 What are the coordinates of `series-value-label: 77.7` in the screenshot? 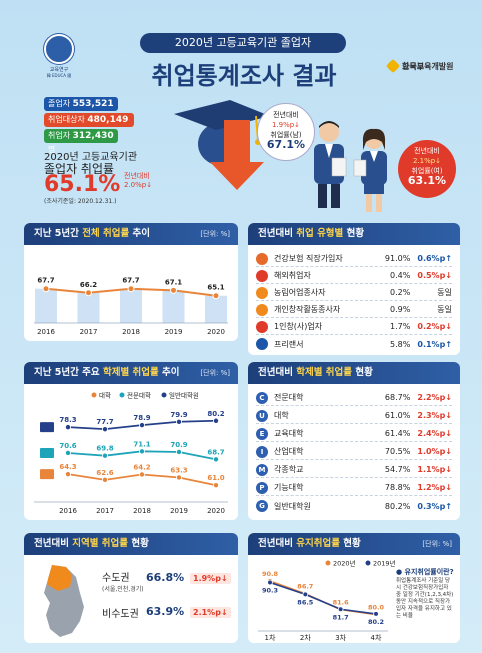 It's located at (104, 422).